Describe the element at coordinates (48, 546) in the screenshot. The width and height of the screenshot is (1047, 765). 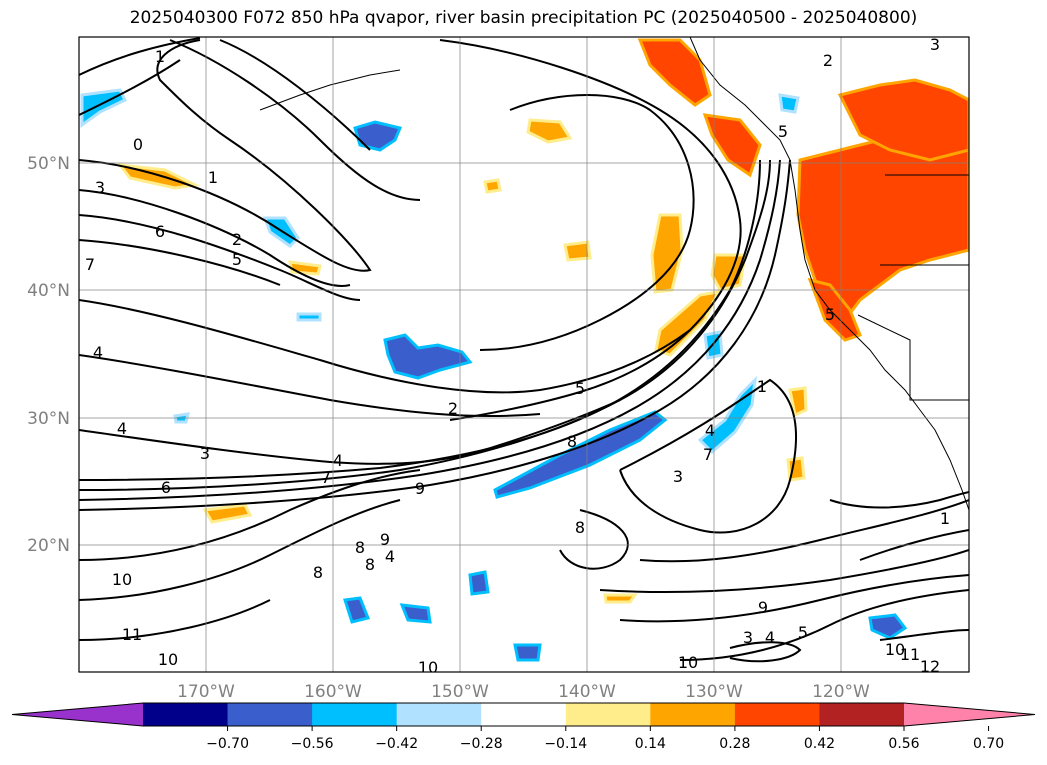
I see `lat-label: 20°N` at that location.